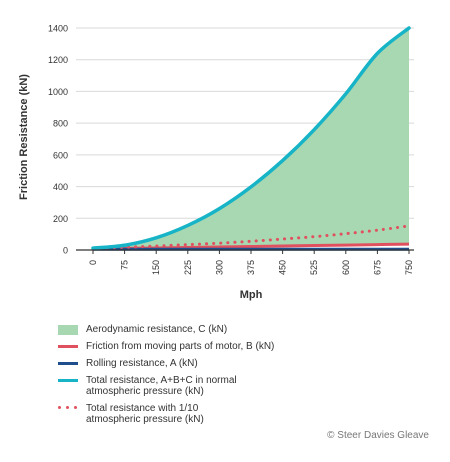 The width and height of the screenshot is (450, 462). I want to click on x-axis-title: Mph, so click(251, 295).